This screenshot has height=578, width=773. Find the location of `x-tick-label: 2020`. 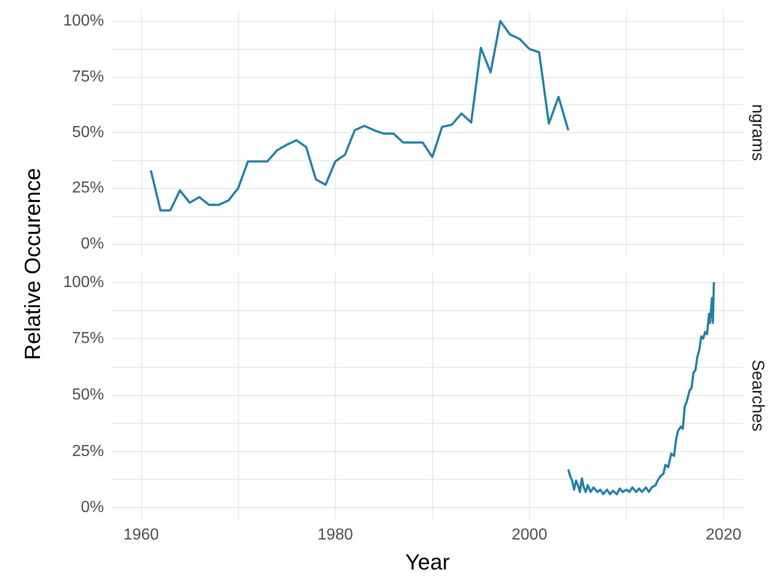

x-tick-label: 2020 is located at coordinates (724, 535).